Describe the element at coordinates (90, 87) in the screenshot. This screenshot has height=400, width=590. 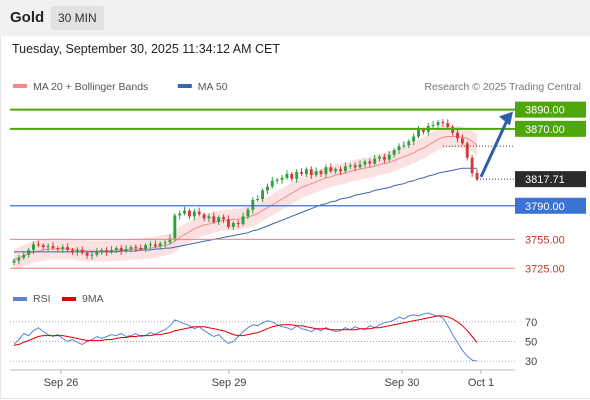
I see `legend-label: MA 20 + Bollinger Bands` at that location.